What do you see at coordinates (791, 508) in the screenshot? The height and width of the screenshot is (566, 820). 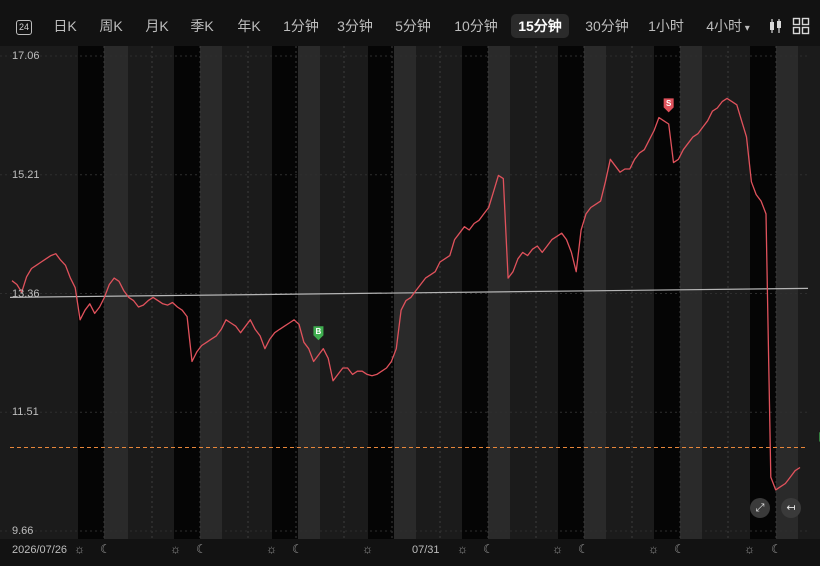 I see `scroll-to-latest-icon: ↤` at bounding box center [791, 508].